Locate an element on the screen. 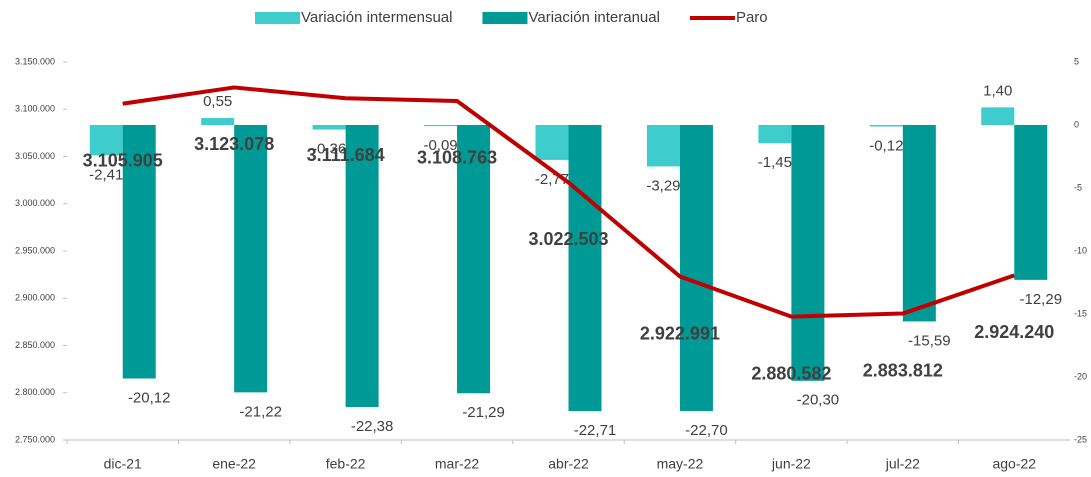 The image size is (1091, 477). y2-tick-label: -10 is located at coordinates (1080, 250).